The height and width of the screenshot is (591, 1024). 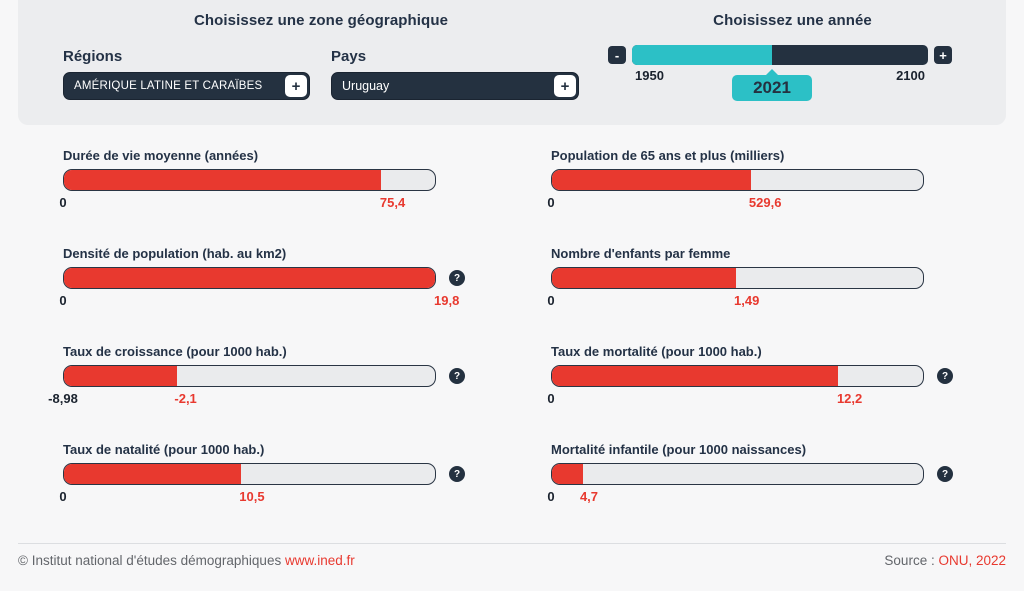 What do you see at coordinates (242, 399) in the screenshot?
I see `bar-labels: -8,98 -2,1` at bounding box center [242, 399].